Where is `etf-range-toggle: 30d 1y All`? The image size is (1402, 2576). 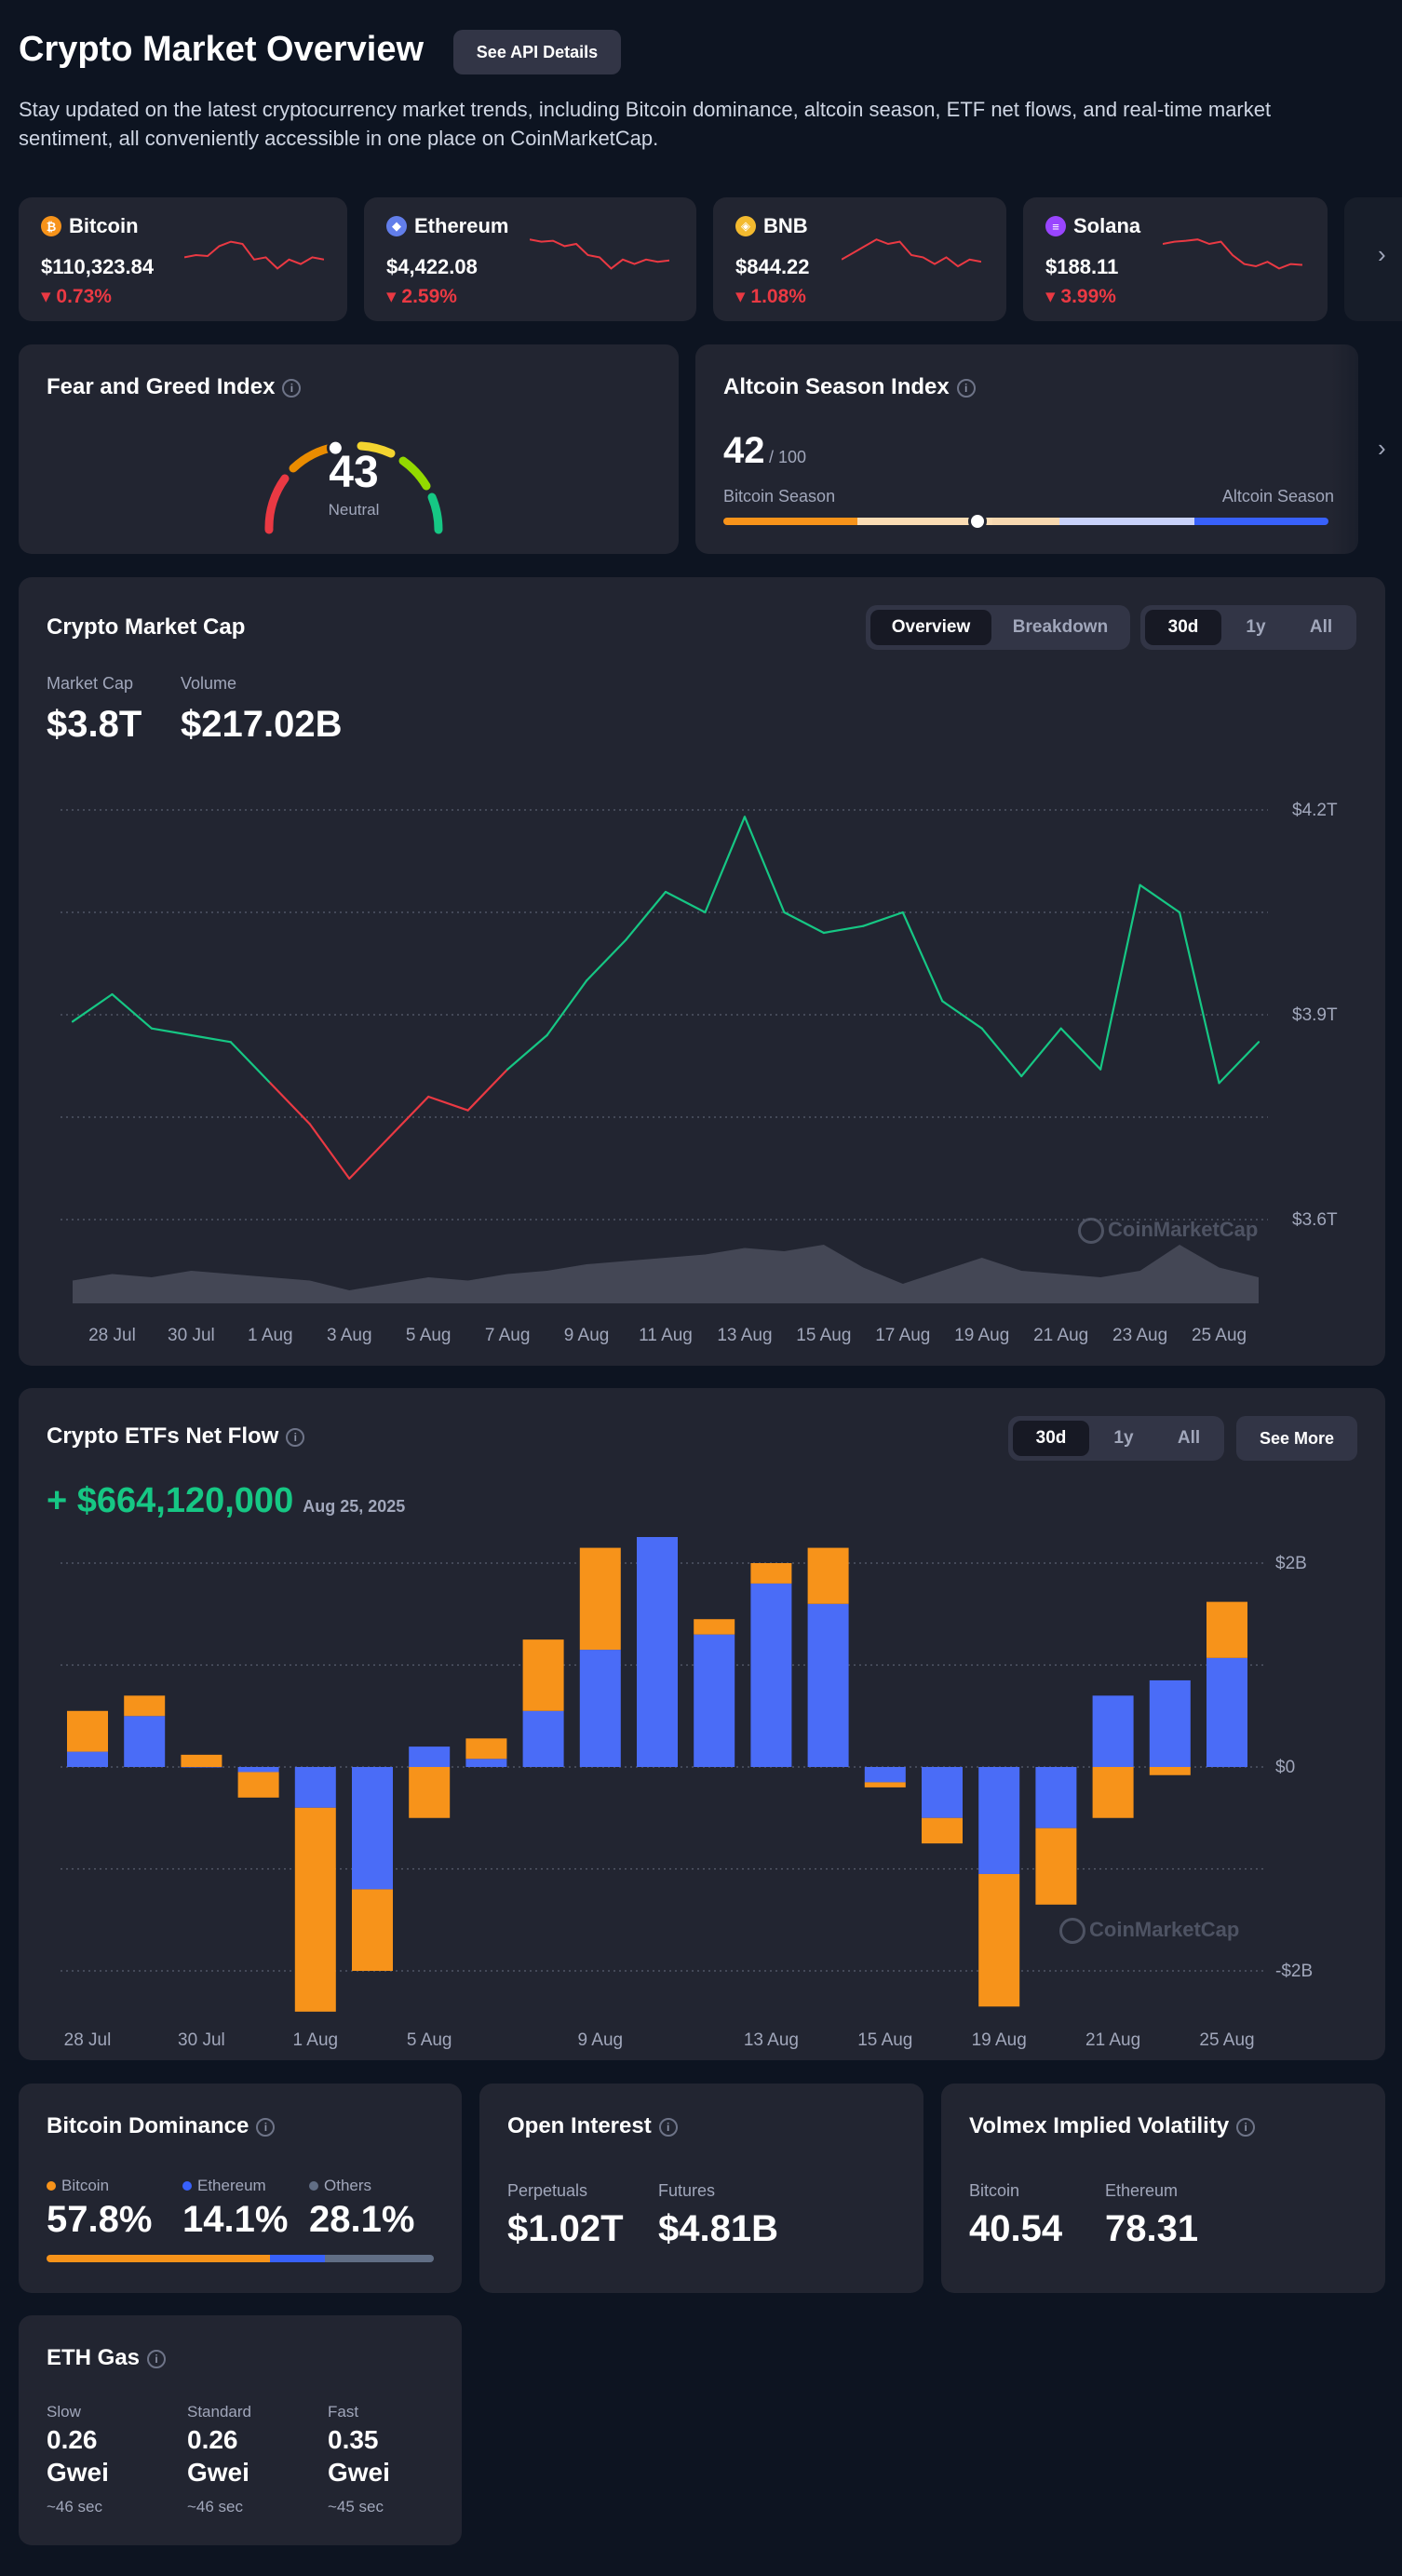
etf-range-toggle: 30d 1y All is located at coordinates (1116, 1438).